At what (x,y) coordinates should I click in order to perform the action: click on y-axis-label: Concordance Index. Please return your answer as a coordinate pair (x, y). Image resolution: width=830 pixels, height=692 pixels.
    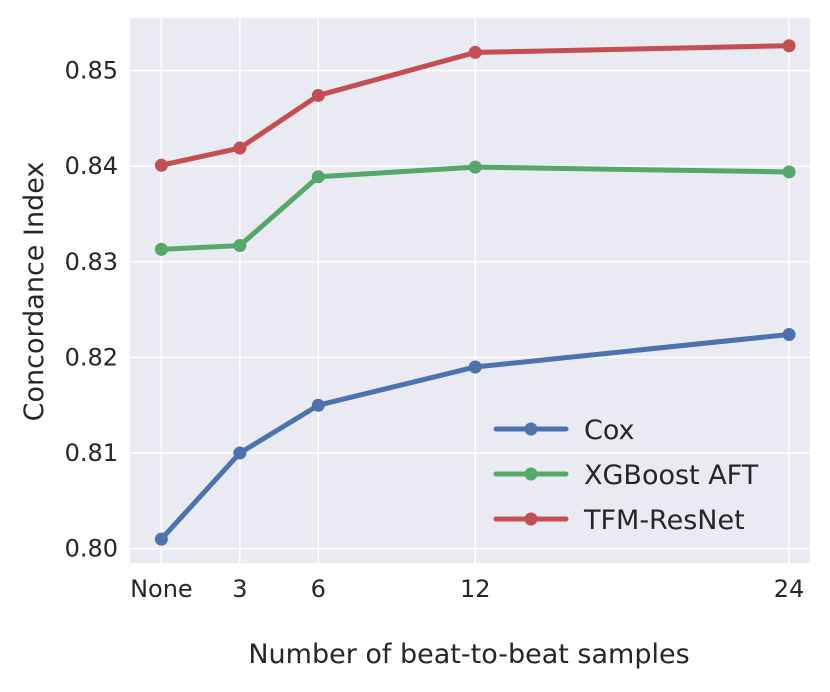
    Looking at the image, I should click on (34, 292).